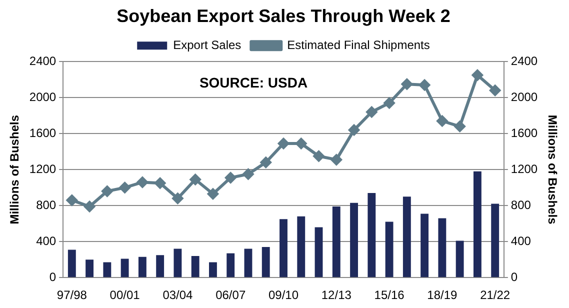  Describe the element at coordinates (42, 133) in the screenshot. I see `y-tick-label: 1600` at that location.